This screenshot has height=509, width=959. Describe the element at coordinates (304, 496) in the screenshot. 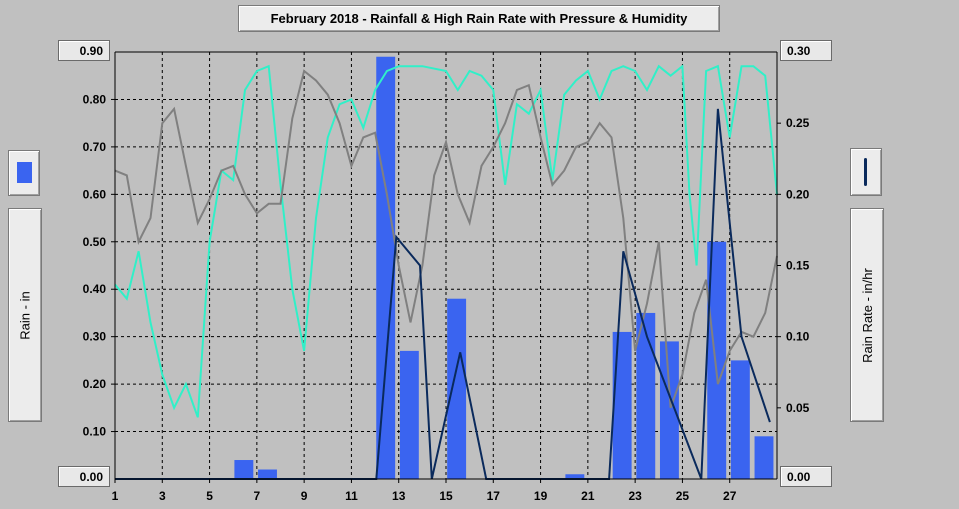

I see `x-tick-label: 9` at that location.